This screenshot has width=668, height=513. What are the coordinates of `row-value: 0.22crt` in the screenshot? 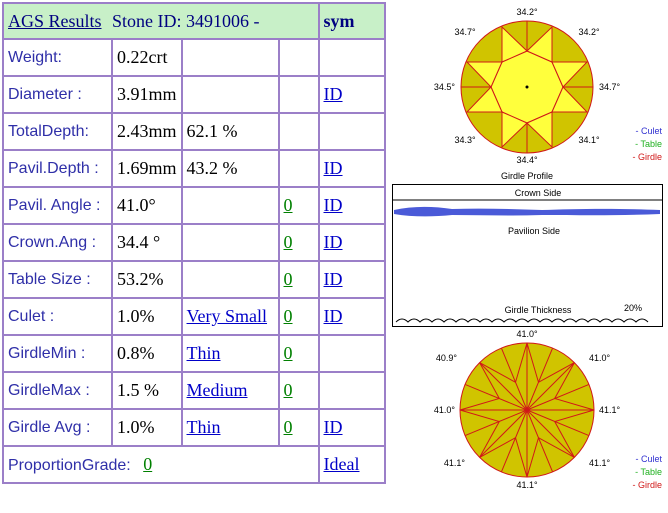 It's located at (147, 57).